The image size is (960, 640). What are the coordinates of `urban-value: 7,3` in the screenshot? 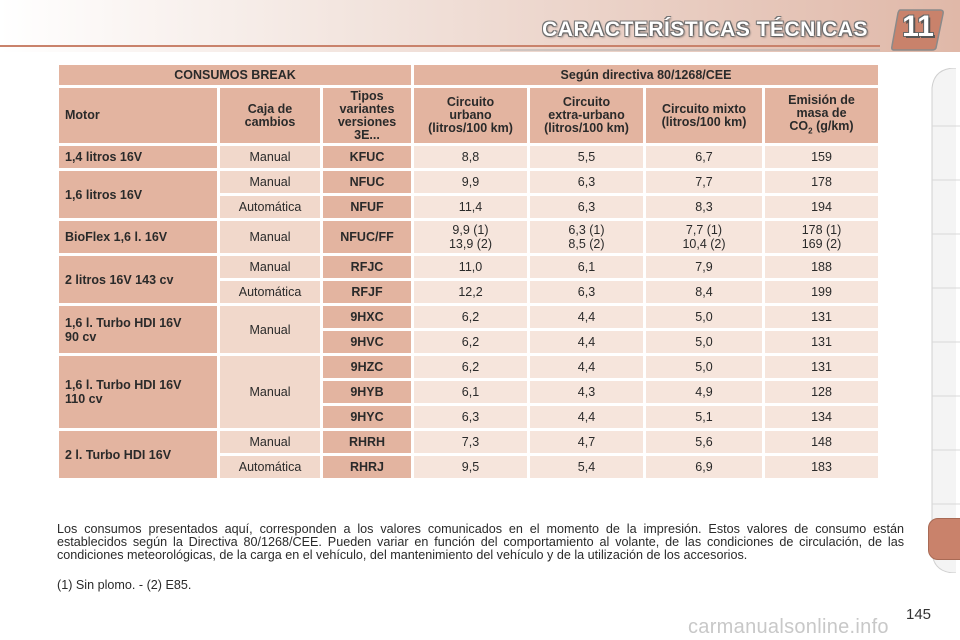 It's located at (470, 442).